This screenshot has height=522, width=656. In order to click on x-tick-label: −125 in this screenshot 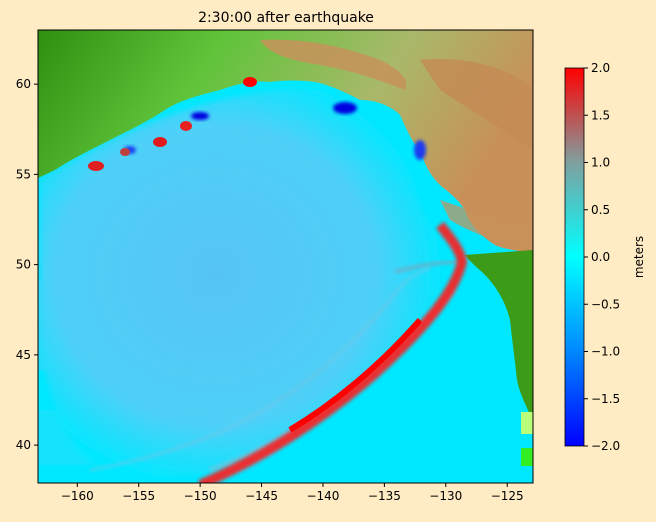, I will do `click(507, 496)`.